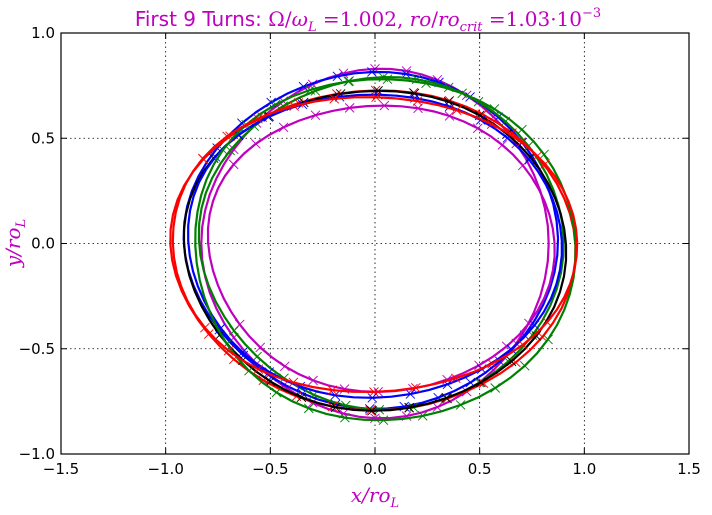 Image resolution: width=712 pixels, height=515 pixels. What do you see at coordinates (201, 19) in the screenshot?
I see `title-prefix: First 9 Turns:` at bounding box center [201, 19].